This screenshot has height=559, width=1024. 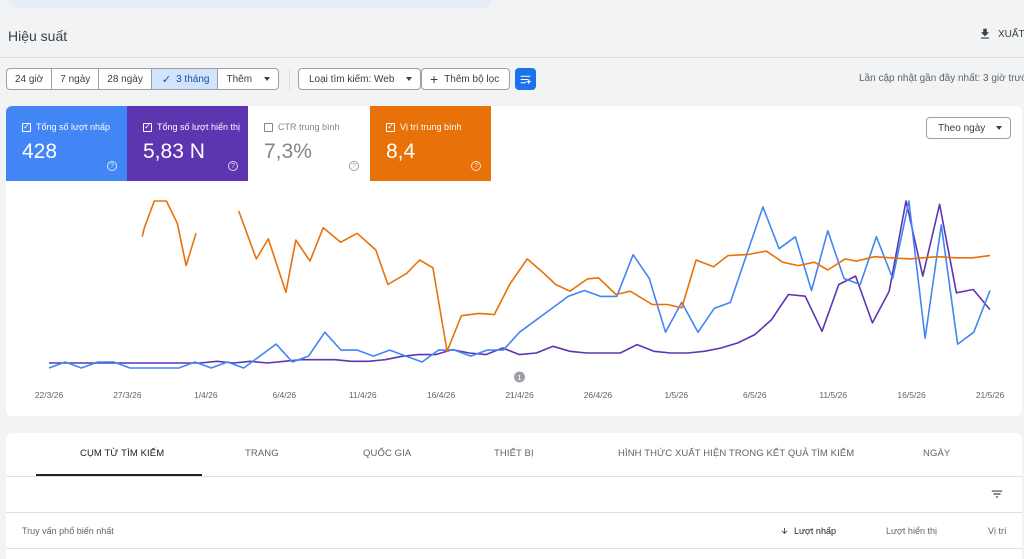 What do you see at coordinates (284, 395) in the screenshot?
I see `x-tick-label: 6/4/26` at bounding box center [284, 395].